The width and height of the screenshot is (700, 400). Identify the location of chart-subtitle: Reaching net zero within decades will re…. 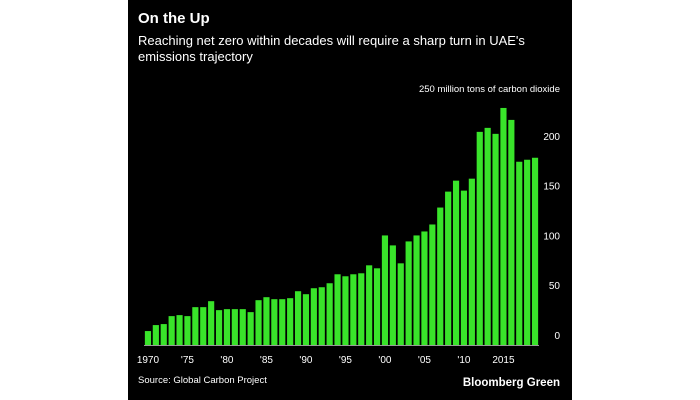
(331, 48).